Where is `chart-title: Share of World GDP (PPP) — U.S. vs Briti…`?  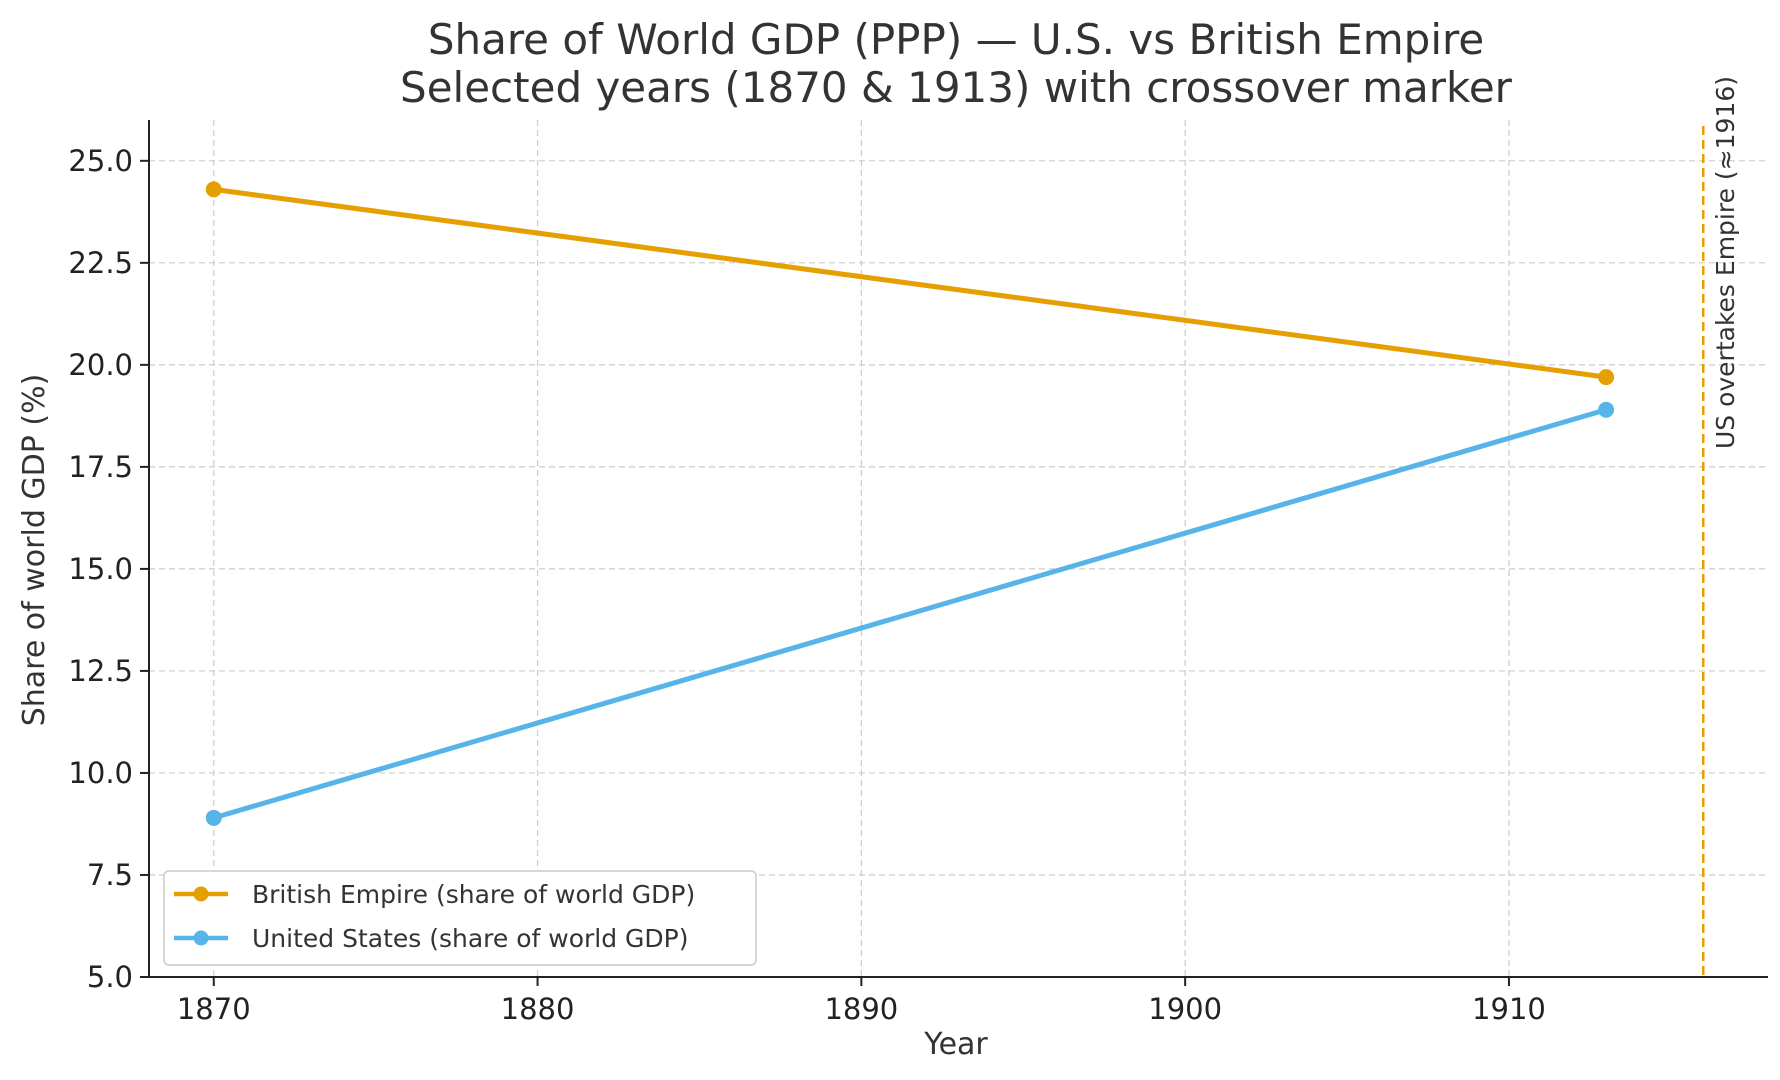 chart-title: Share of World GDP (PPP) — U.S. vs Briti… is located at coordinates (956, 39).